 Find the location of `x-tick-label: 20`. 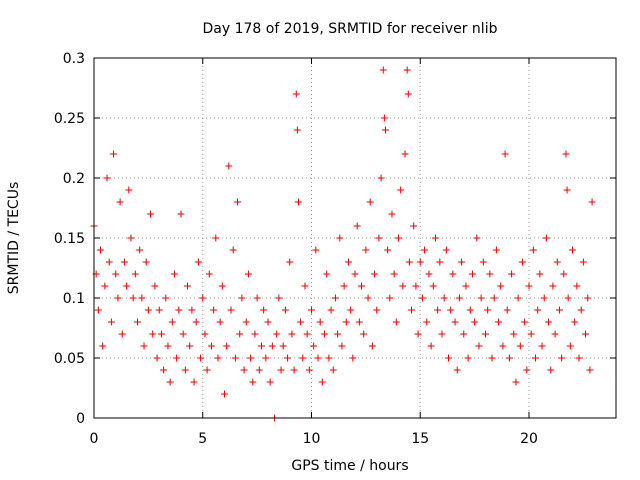

x-tick-label: 20 is located at coordinates (529, 439).